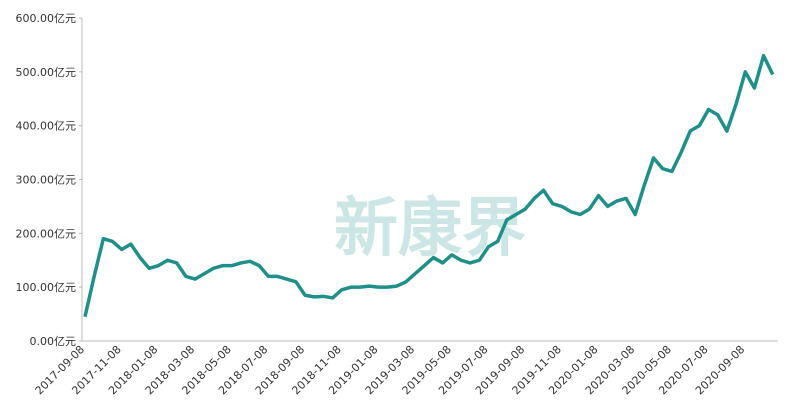  I want to click on y-tick-label: 400.00亿元, so click(46, 126).